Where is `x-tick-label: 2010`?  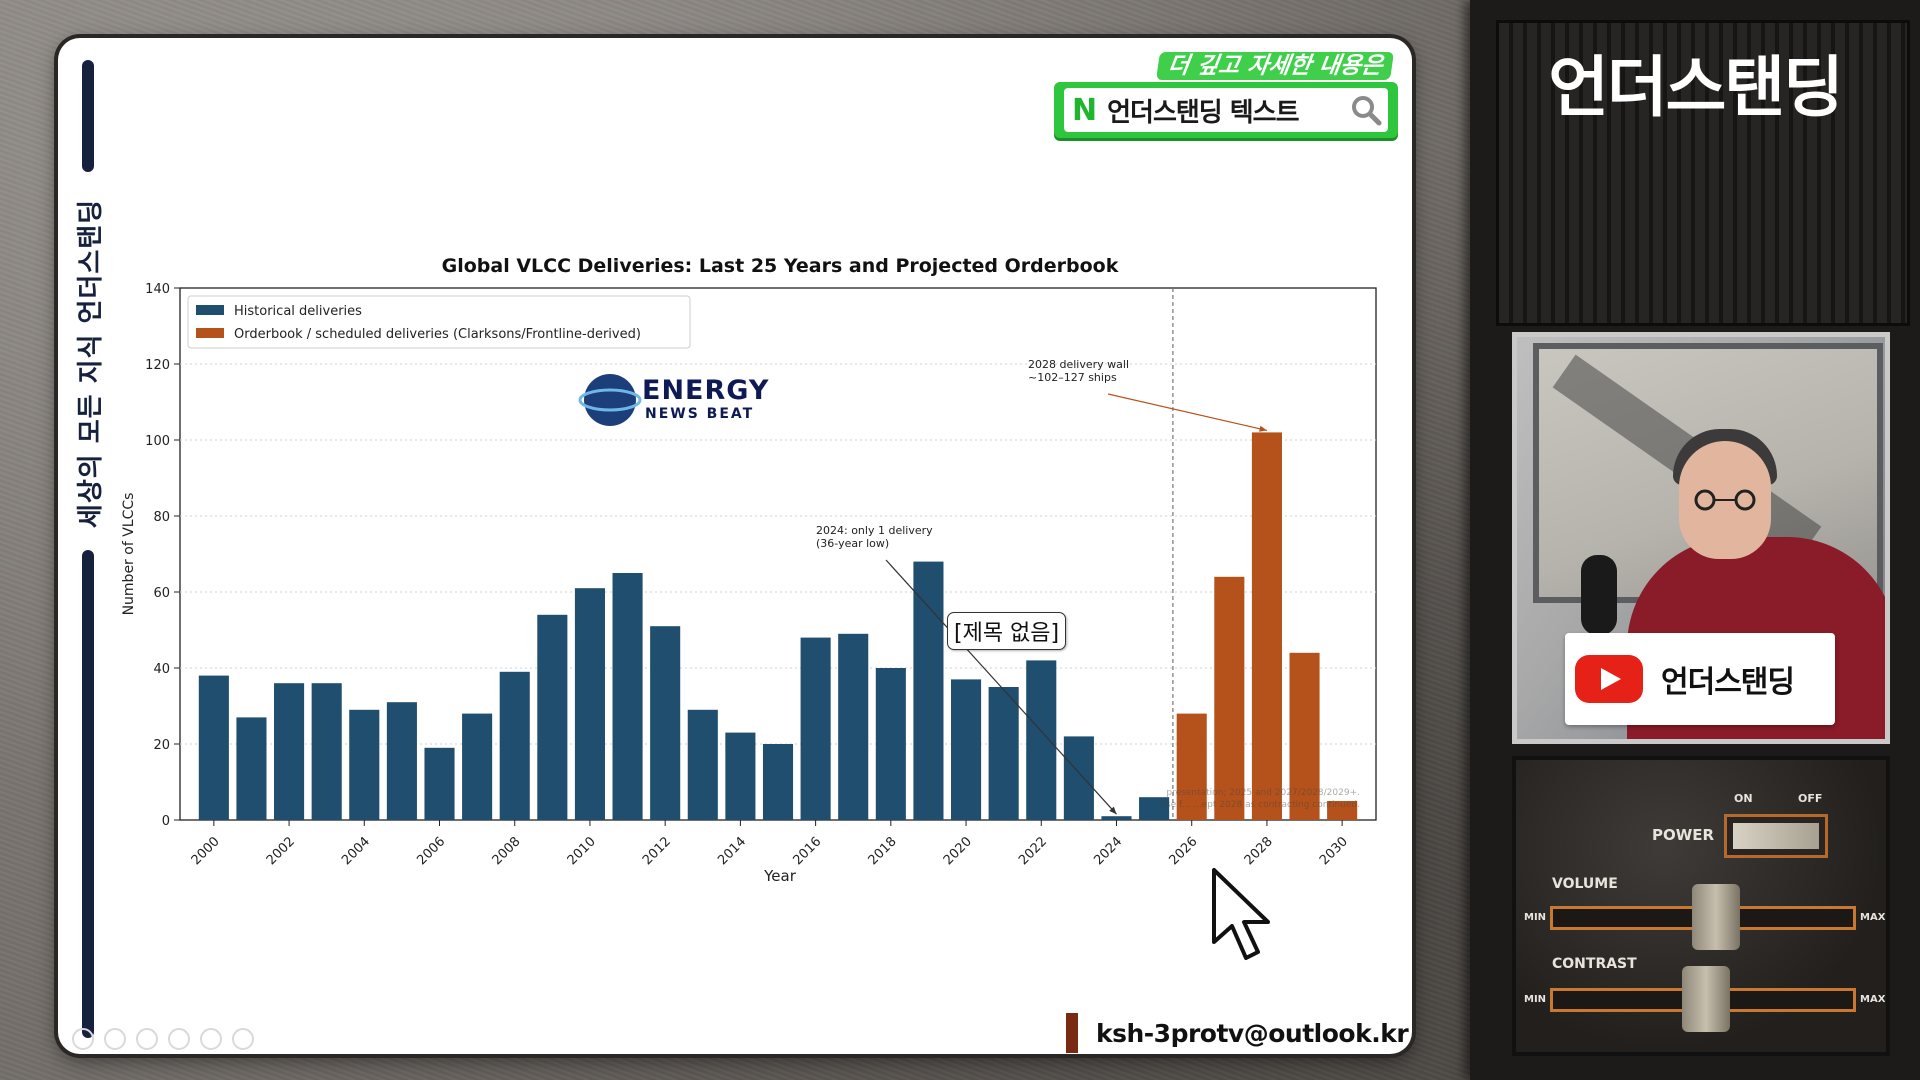 x-tick-label: 2010 is located at coordinates (582, 851).